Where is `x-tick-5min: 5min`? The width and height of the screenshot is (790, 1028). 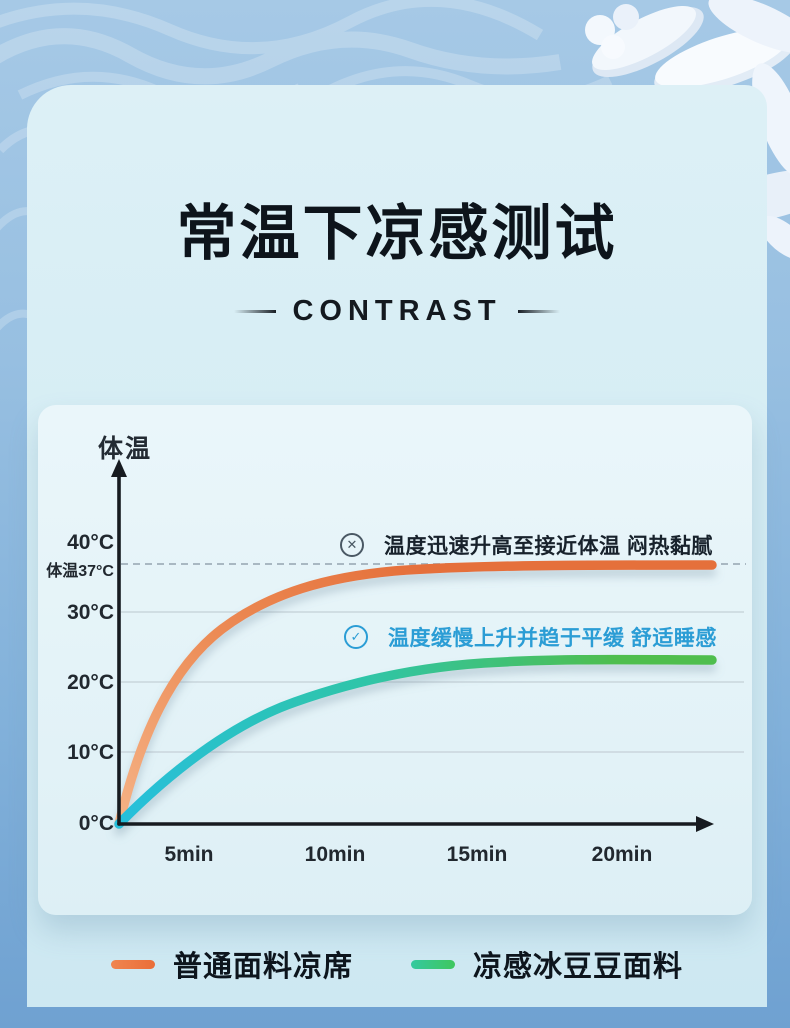
x-tick-5min: 5min is located at coordinates (189, 854).